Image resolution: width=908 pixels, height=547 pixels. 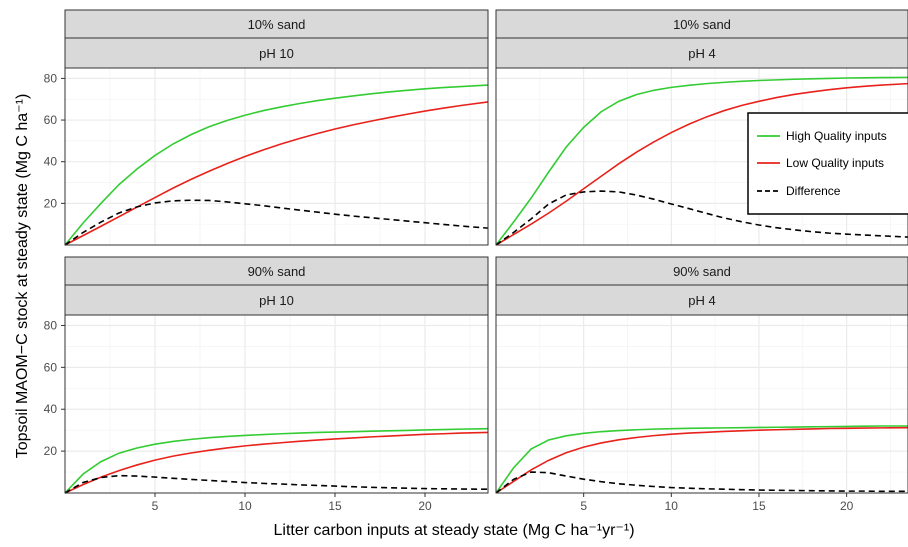 I want to click on legend-label: High Quality inputs, so click(x=836, y=136).